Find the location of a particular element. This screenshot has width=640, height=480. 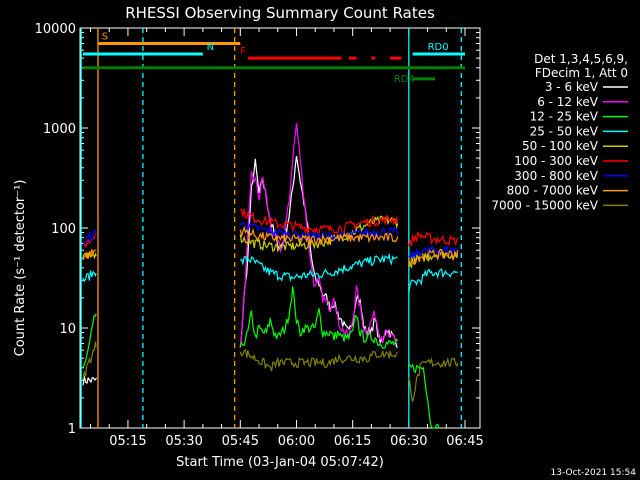

flag-label: RD4 is located at coordinates (404, 79).